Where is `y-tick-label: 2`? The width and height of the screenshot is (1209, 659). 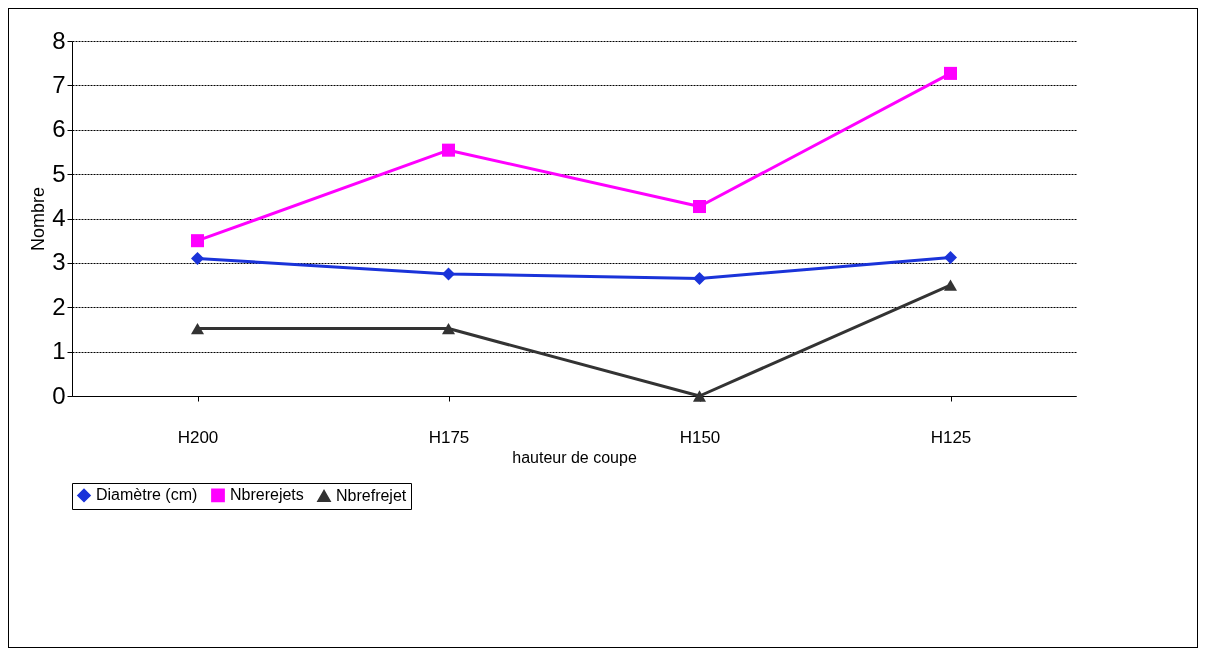
y-tick-label: 2 is located at coordinates (59, 306).